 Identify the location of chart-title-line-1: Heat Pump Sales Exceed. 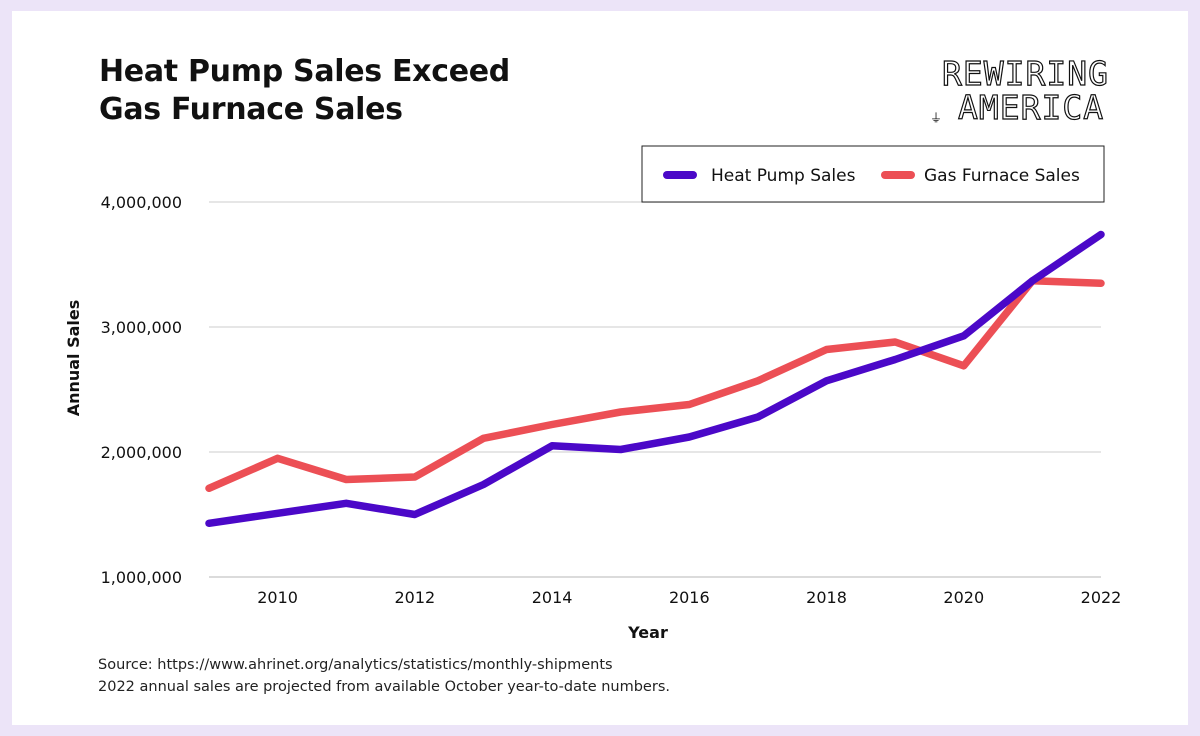
(304, 71).